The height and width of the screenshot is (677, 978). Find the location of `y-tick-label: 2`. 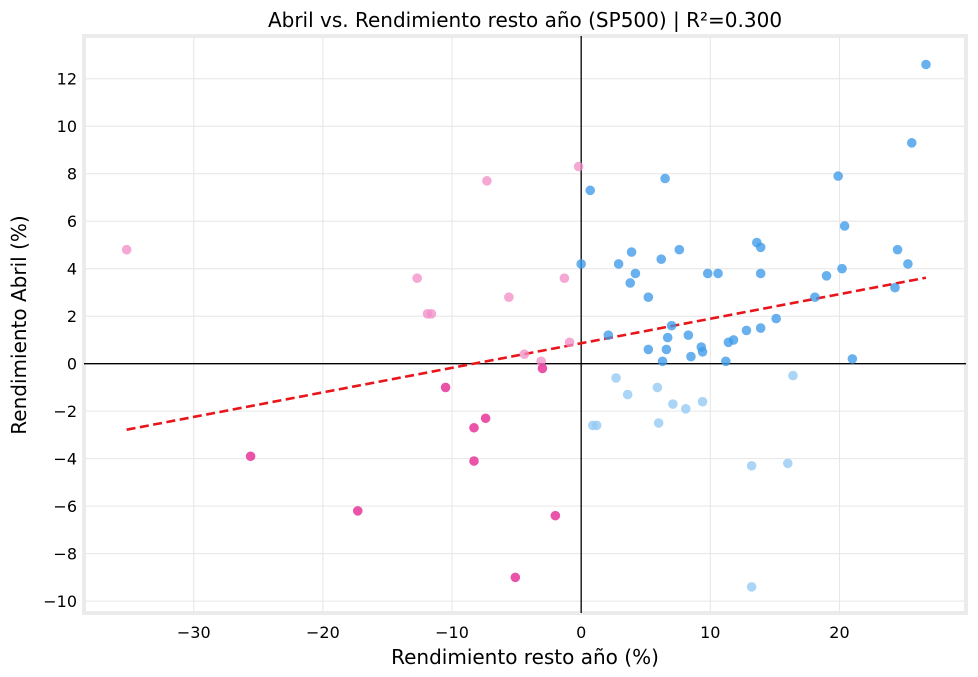

y-tick-label: 2 is located at coordinates (72, 316).